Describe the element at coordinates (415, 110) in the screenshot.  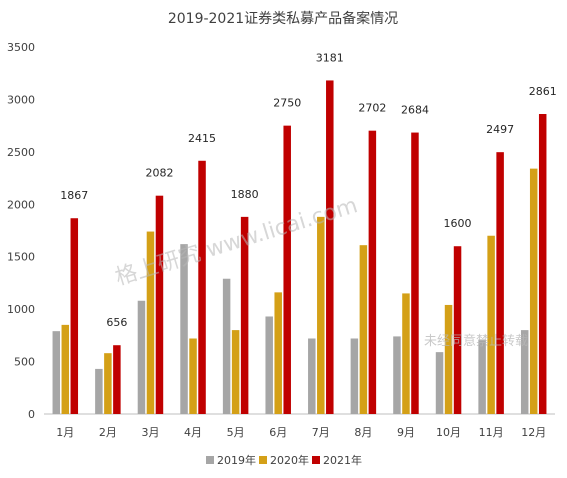
I see `data-label: 2684` at that location.